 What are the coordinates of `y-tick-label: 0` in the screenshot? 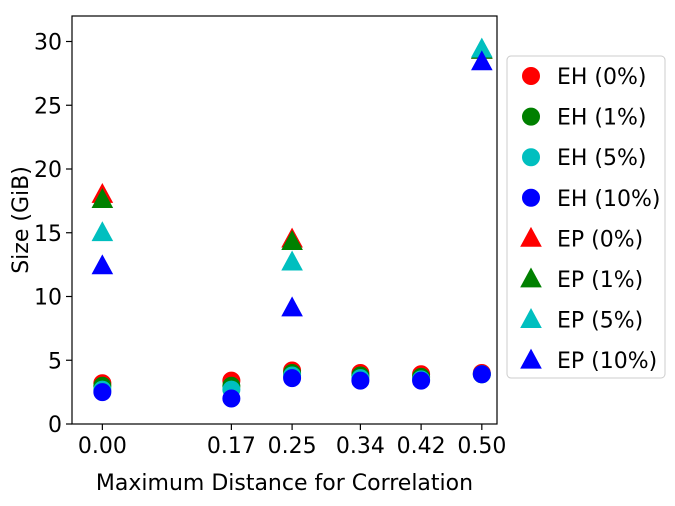 It's located at (55, 425).